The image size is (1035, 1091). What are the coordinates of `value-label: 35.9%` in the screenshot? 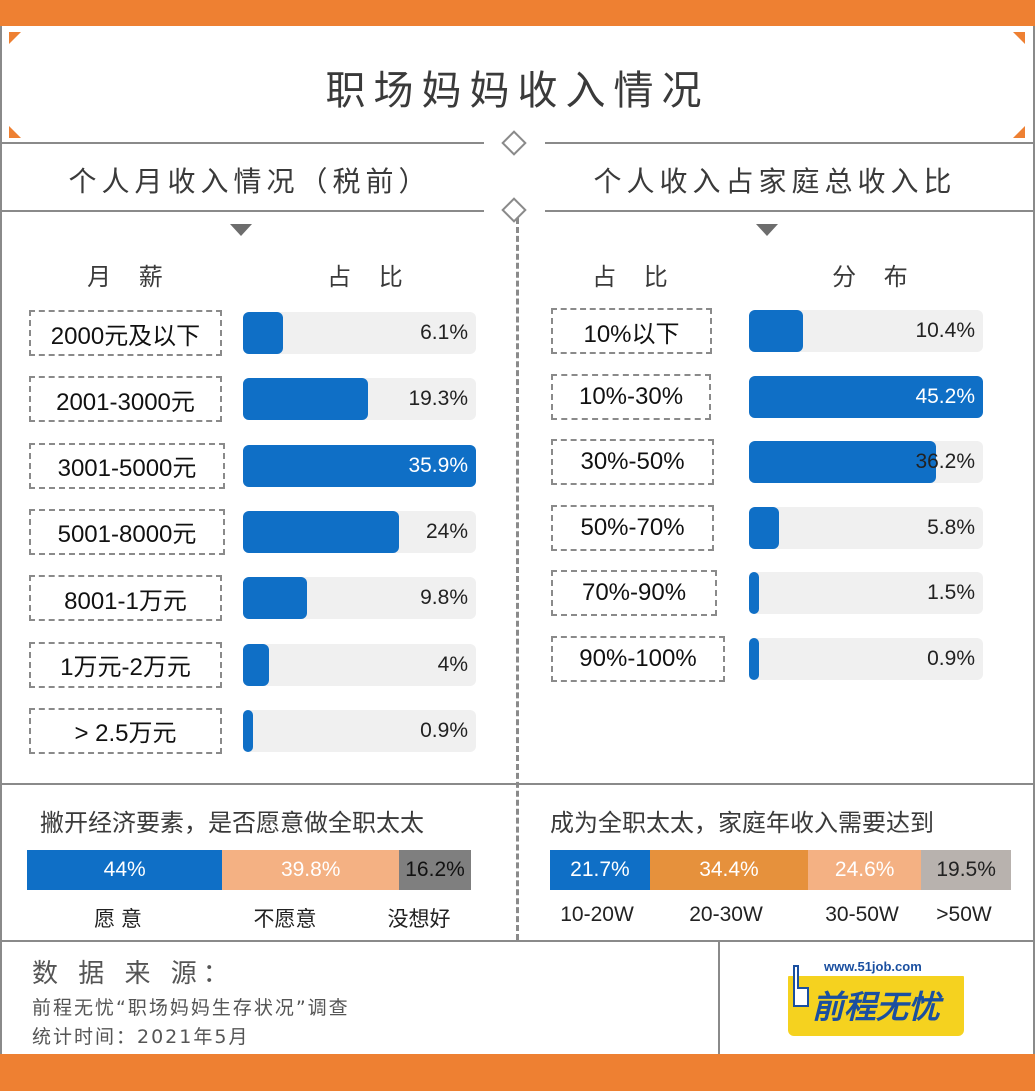 It's located at (438, 465).